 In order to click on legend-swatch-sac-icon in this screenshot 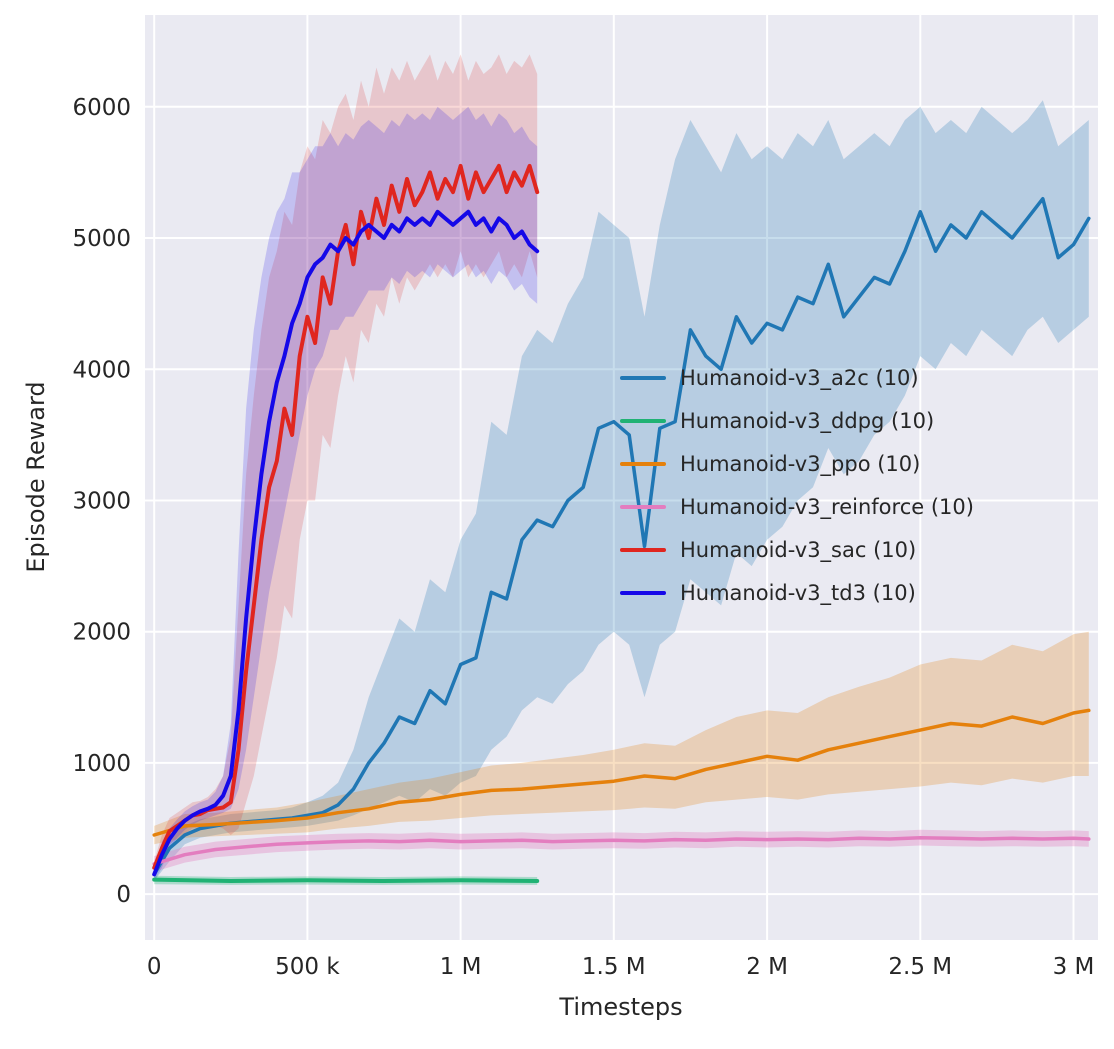, I will do `click(643, 549)`.